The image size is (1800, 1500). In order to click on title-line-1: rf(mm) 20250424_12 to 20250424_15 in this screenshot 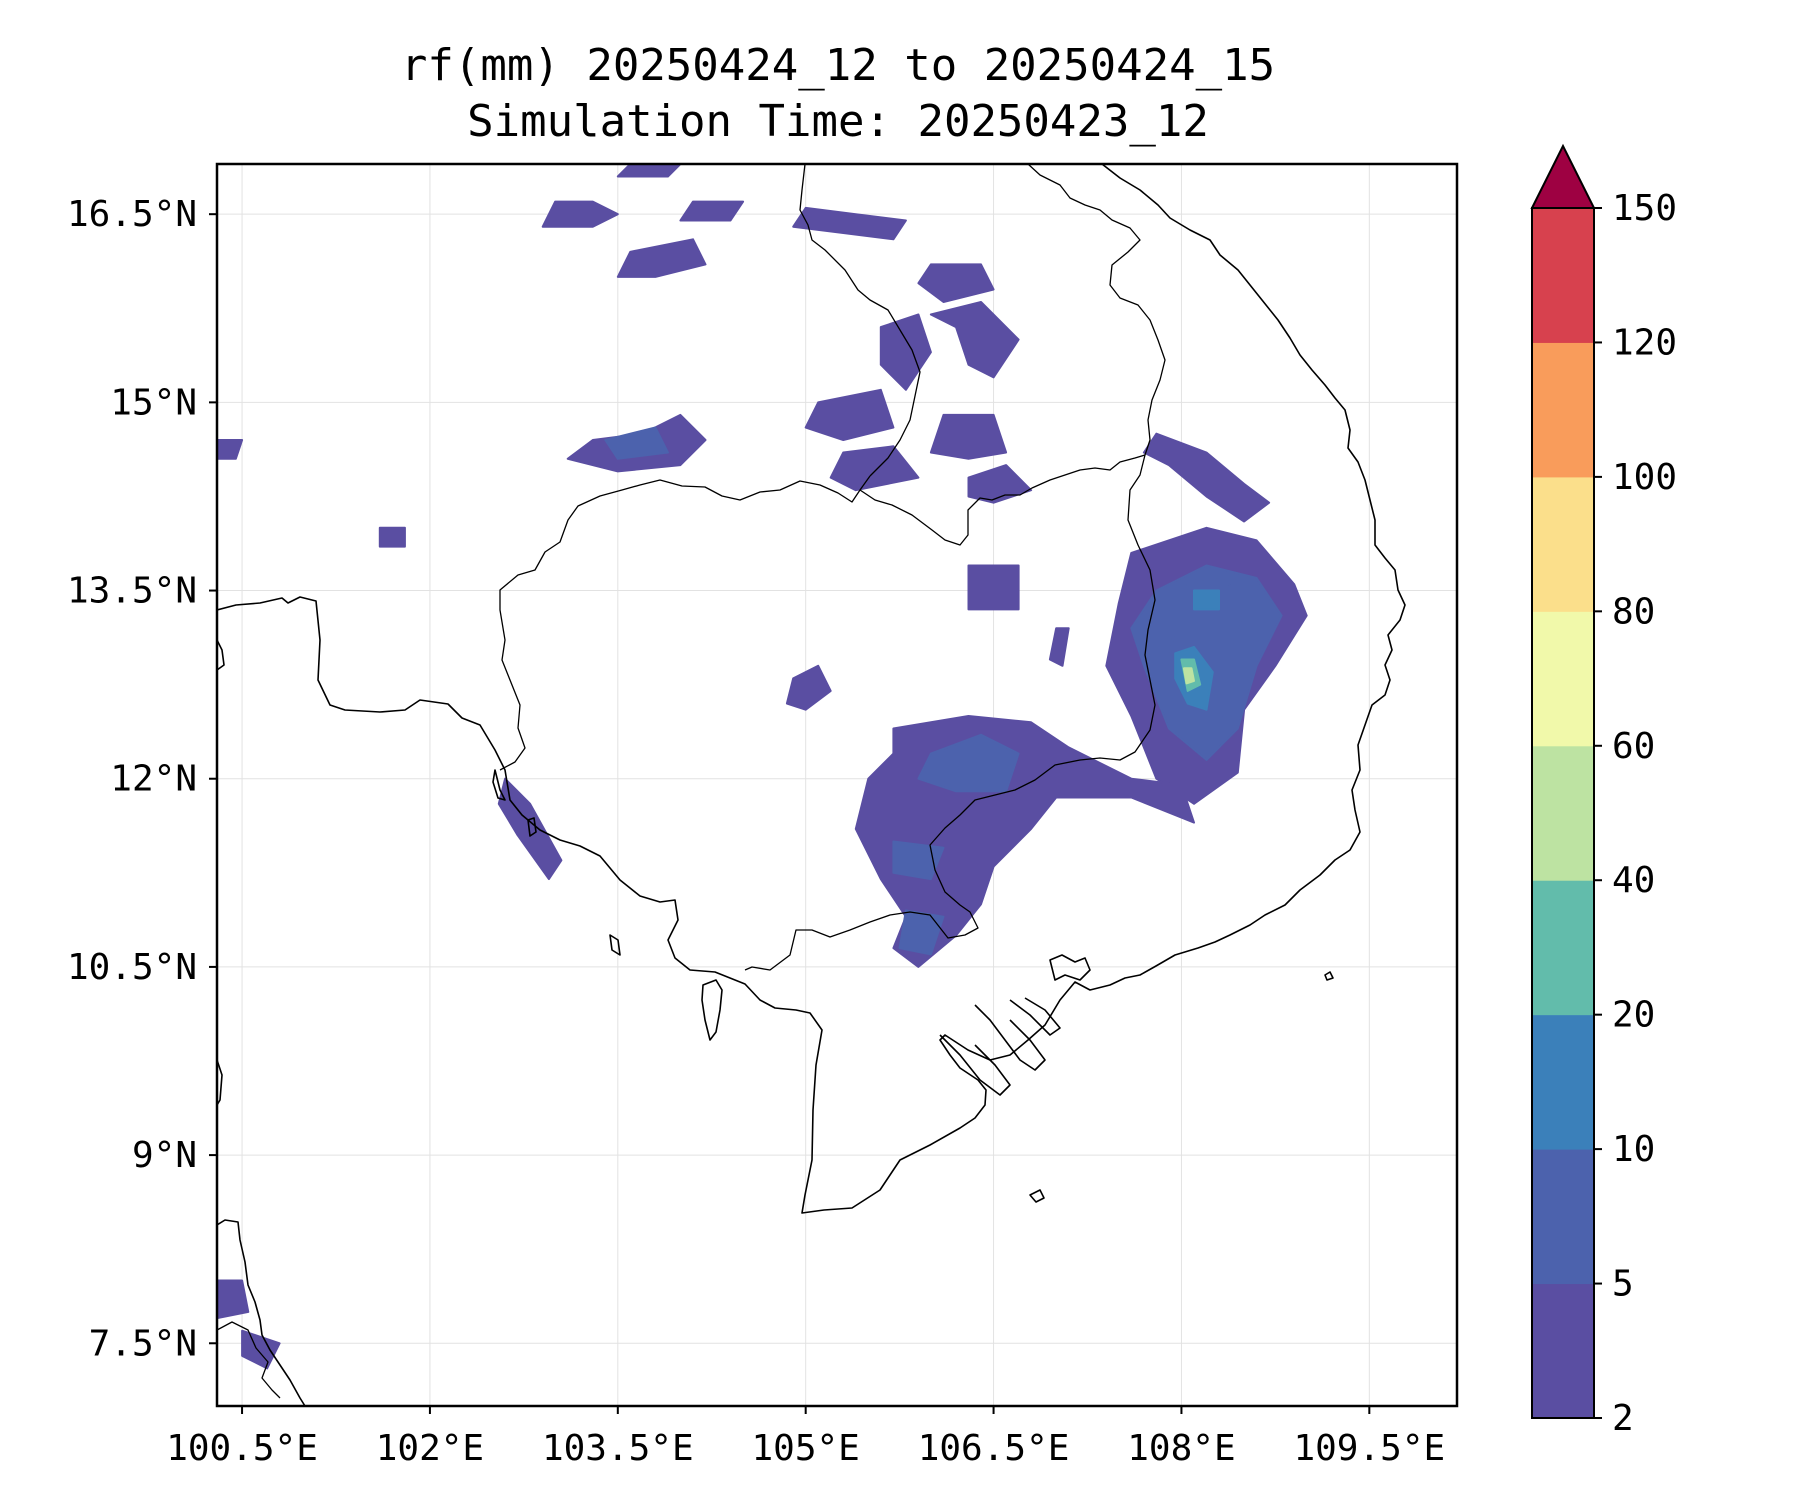, I will do `click(838, 65)`.